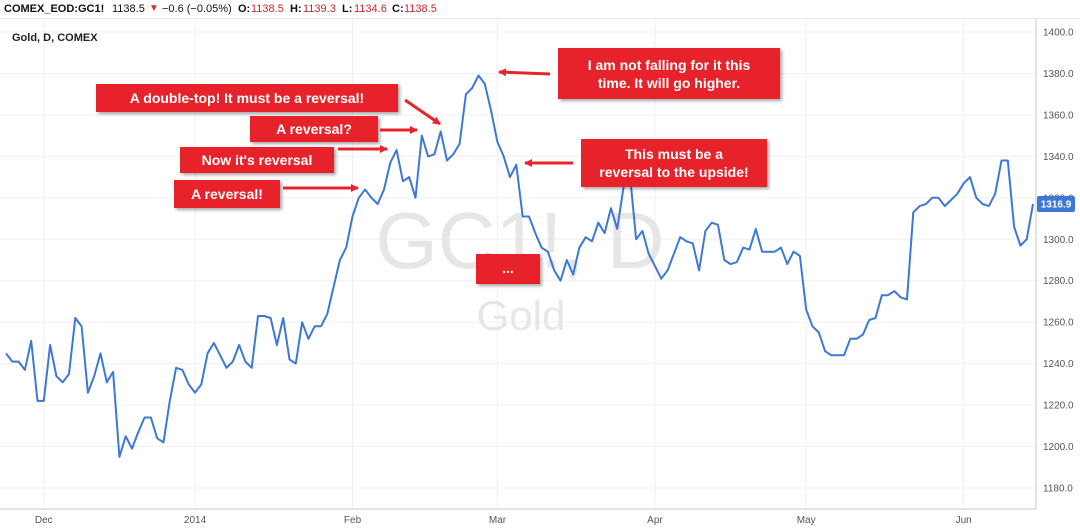 The height and width of the screenshot is (529, 1080). I want to click on annotation-now-reversal-text: Now it's reversal, so click(257, 160).